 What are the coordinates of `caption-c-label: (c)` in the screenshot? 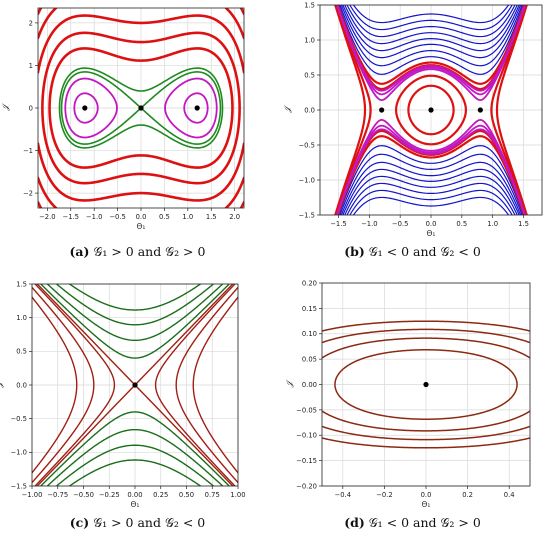 It's located at (79, 522).